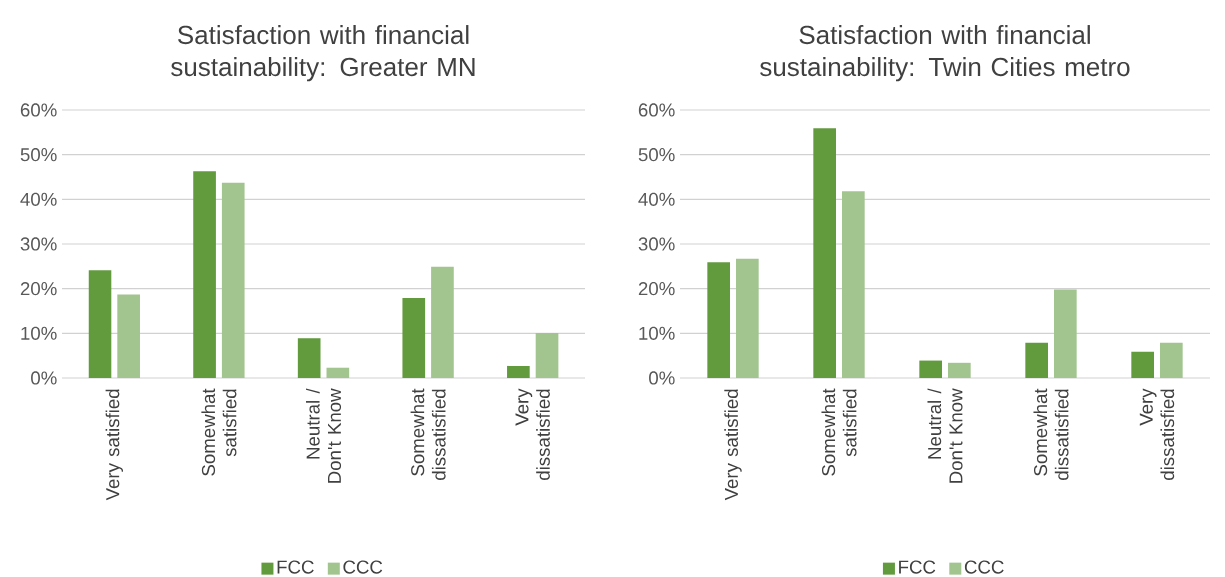  What do you see at coordinates (323, 53) in the screenshot?
I see `chart-title: Satisfaction with financial sustainability: Greater MN` at bounding box center [323, 53].